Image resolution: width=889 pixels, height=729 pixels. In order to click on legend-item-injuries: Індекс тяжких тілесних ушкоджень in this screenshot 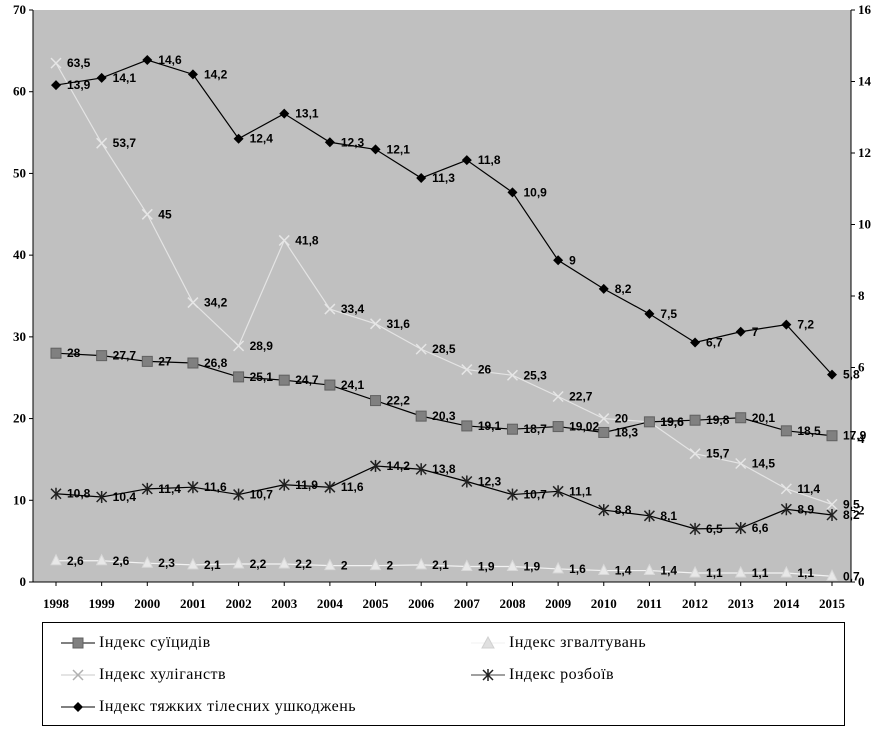, I will do `click(208, 707)`.